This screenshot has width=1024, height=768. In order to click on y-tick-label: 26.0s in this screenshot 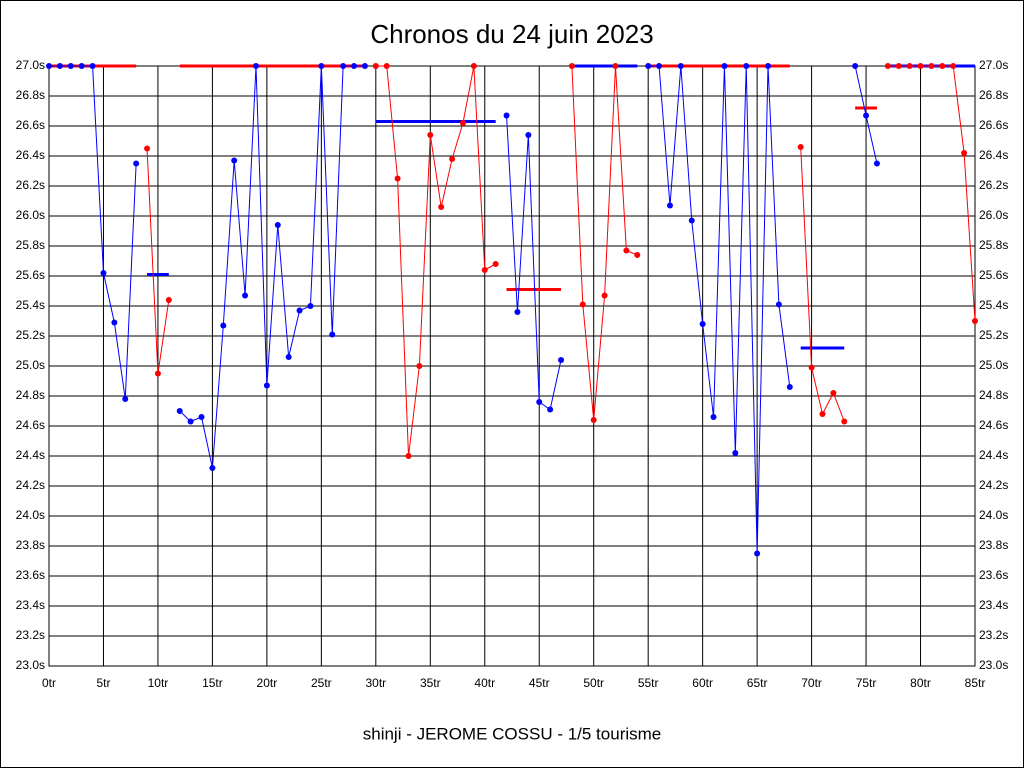, I will do `click(30, 215)`.